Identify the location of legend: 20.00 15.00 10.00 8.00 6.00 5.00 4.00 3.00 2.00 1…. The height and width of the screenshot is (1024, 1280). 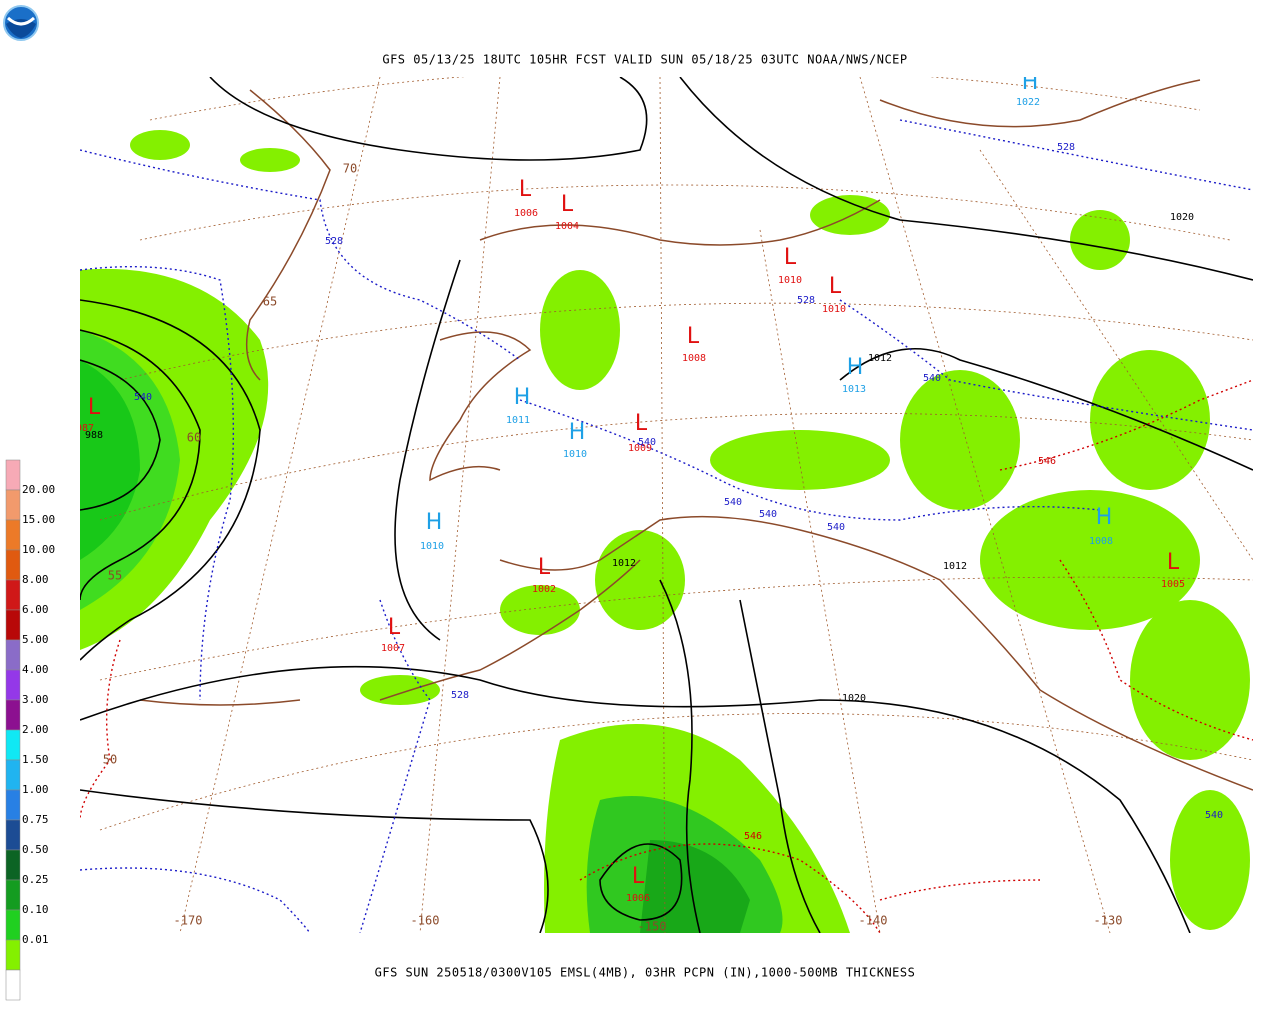
(30, 730).